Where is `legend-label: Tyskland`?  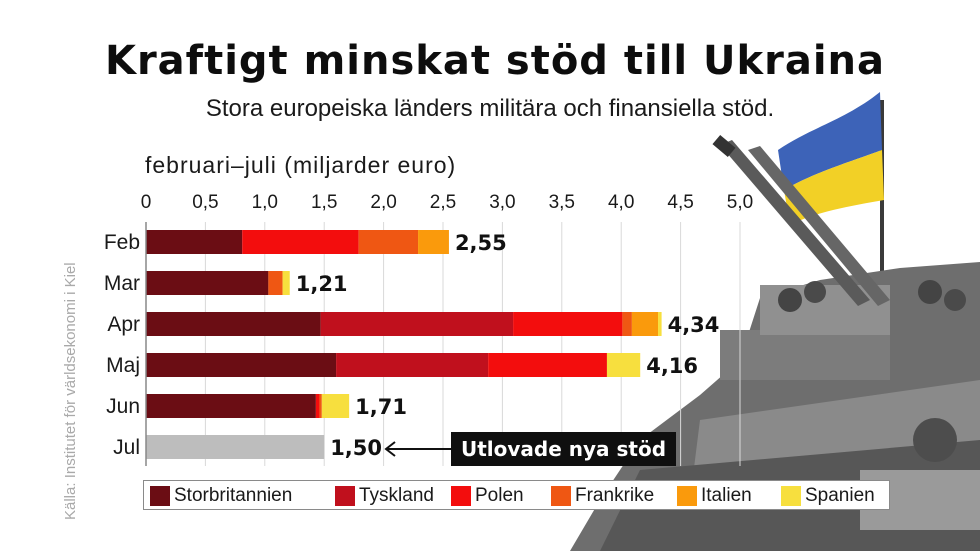
legend-label: Tyskland is located at coordinates (396, 495).